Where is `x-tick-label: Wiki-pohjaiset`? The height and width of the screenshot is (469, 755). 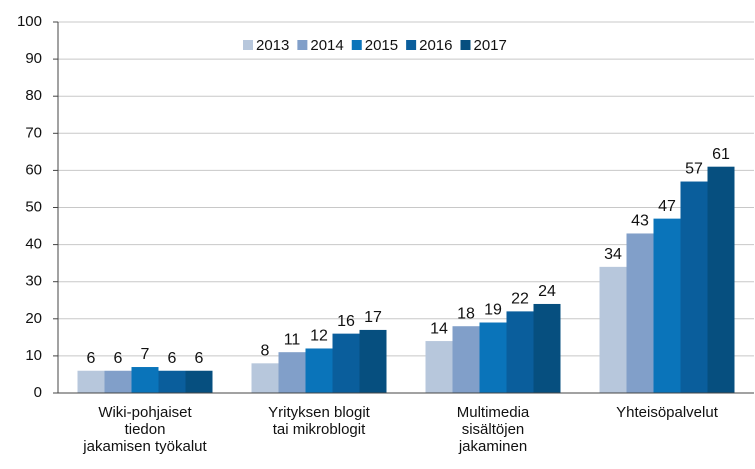
x-tick-label: Wiki-pohjaiset is located at coordinates (145, 412).